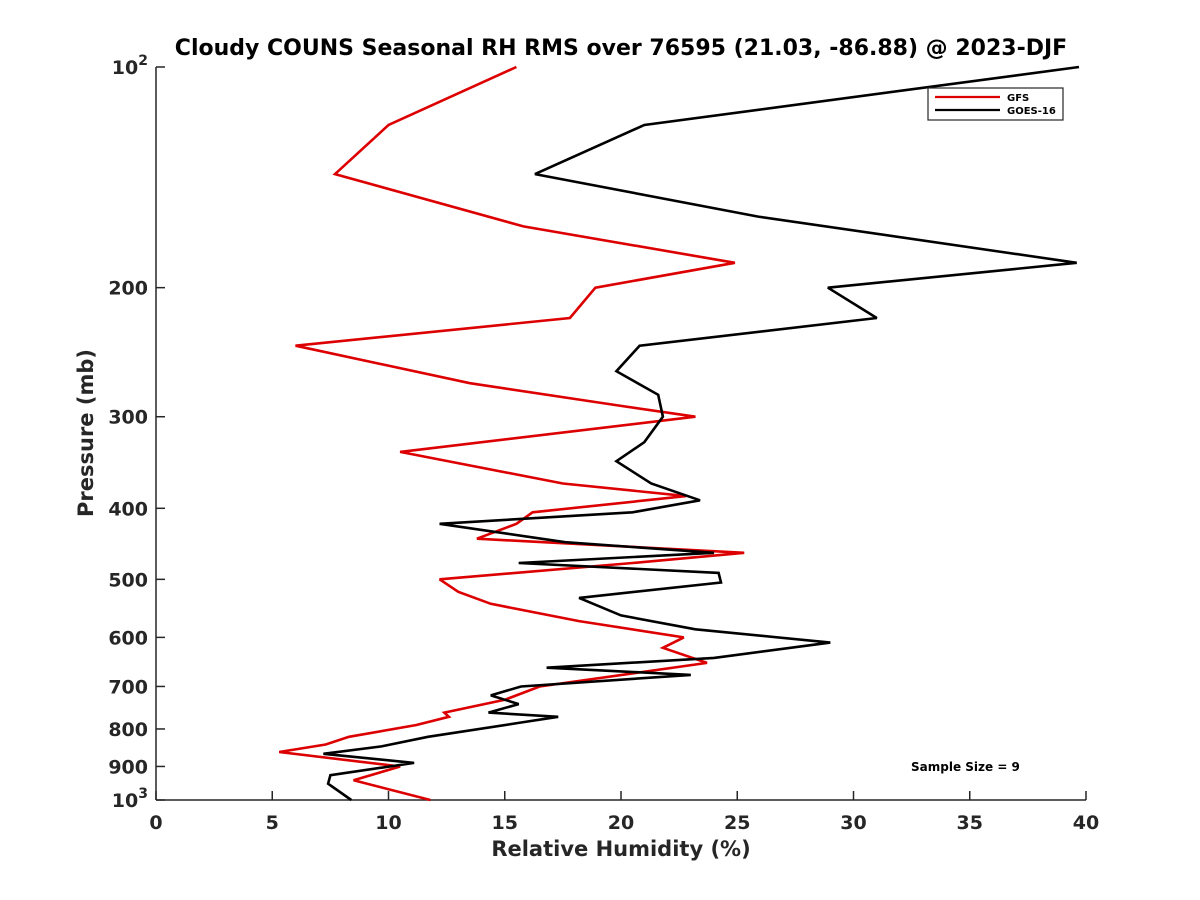  What do you see at coordinates (128, 638) in the screenshot?
I see `y-tick-label: 600` at bounding box center [128, 638].